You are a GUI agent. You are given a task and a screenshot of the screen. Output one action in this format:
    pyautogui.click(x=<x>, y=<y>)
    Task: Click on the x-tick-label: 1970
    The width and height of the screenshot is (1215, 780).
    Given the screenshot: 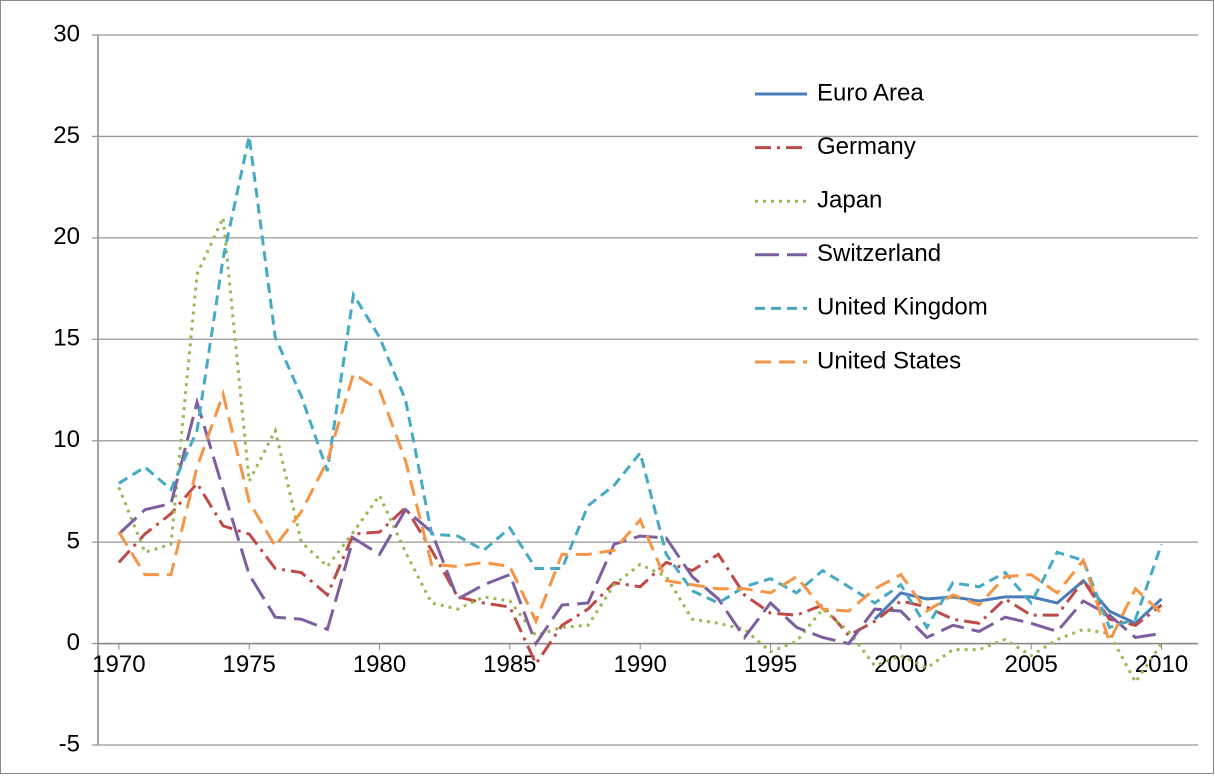 What is the action you would take?
    pyautogui.click(x=118, y=664)
    